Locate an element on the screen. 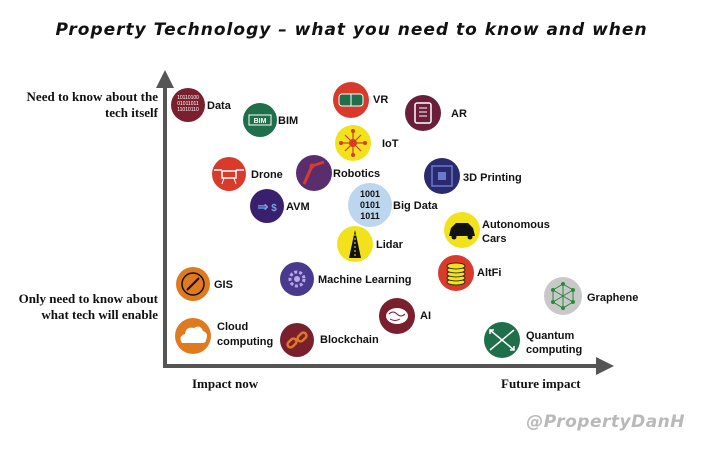  big-data-icon: 1001 0101 1011 is located at coordinates (370, 205).